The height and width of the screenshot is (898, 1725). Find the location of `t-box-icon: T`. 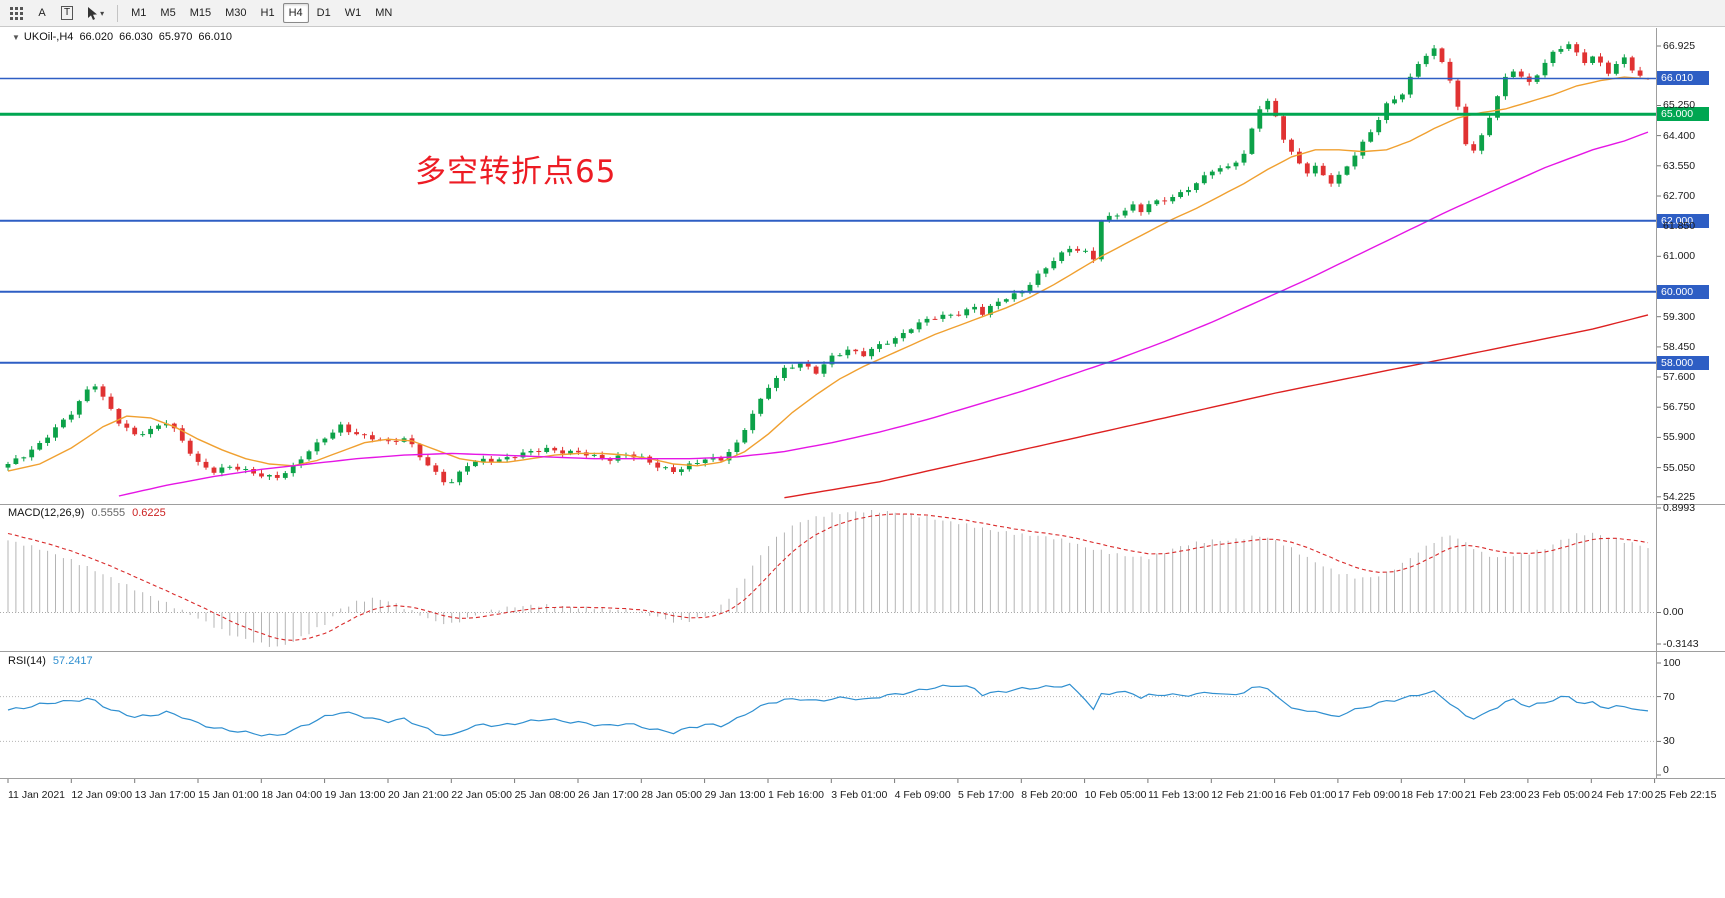

t-box-icon: T is located at coordinates (67, 13).